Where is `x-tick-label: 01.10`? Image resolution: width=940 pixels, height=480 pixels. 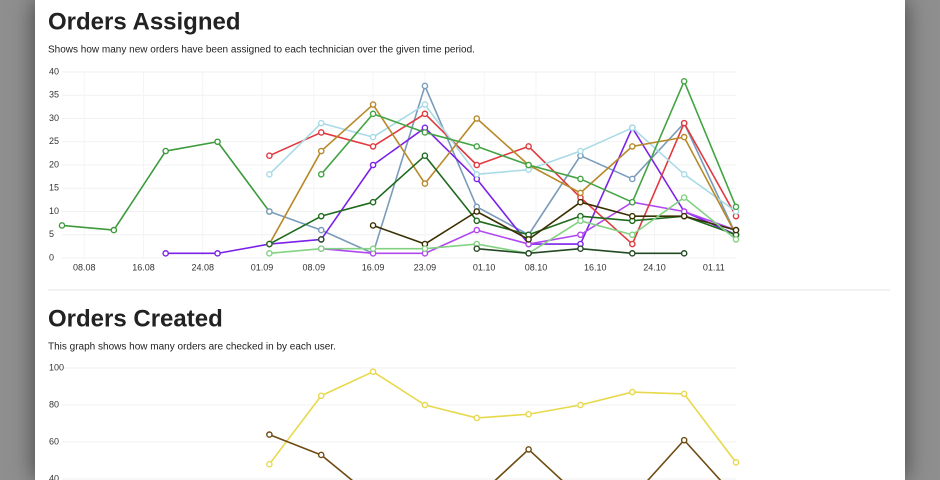 x-tick-label: 01.10 is located at coordinates (484, 267).